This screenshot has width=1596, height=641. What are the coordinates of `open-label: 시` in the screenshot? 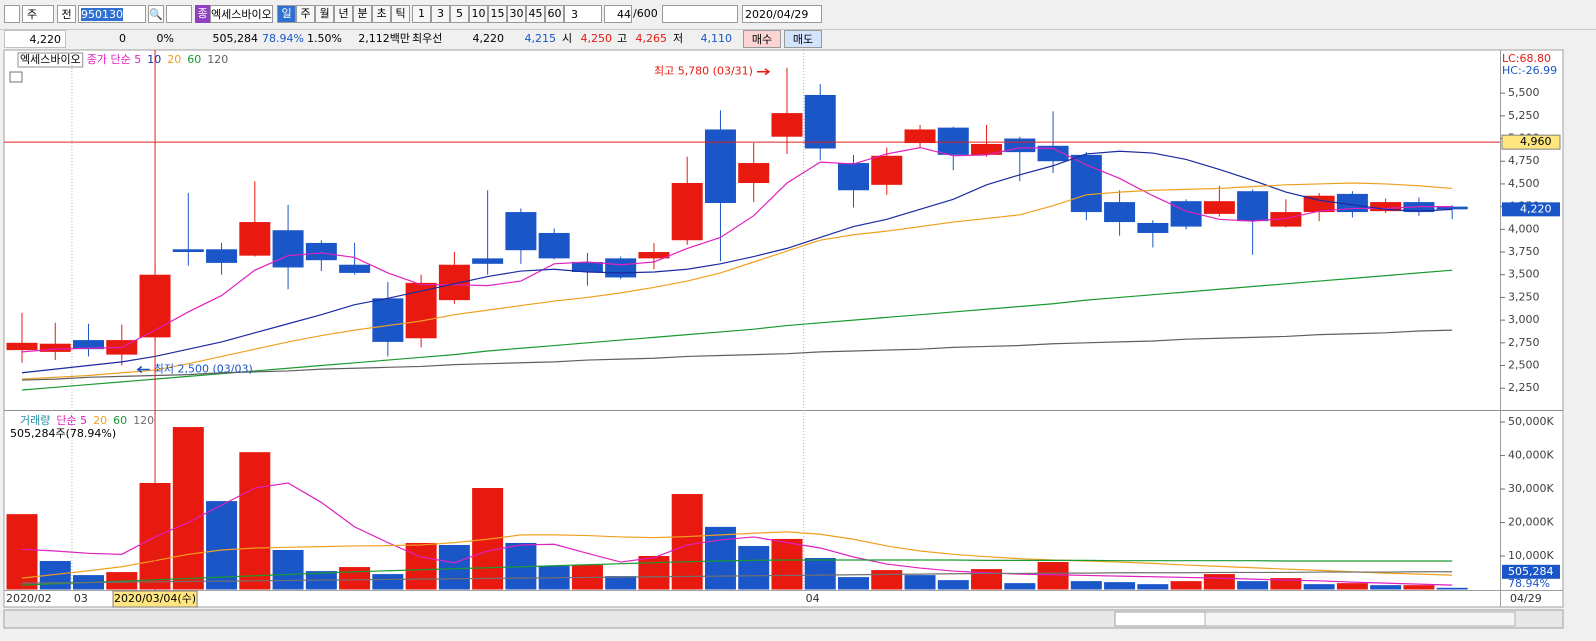 It's located at (567, 38).